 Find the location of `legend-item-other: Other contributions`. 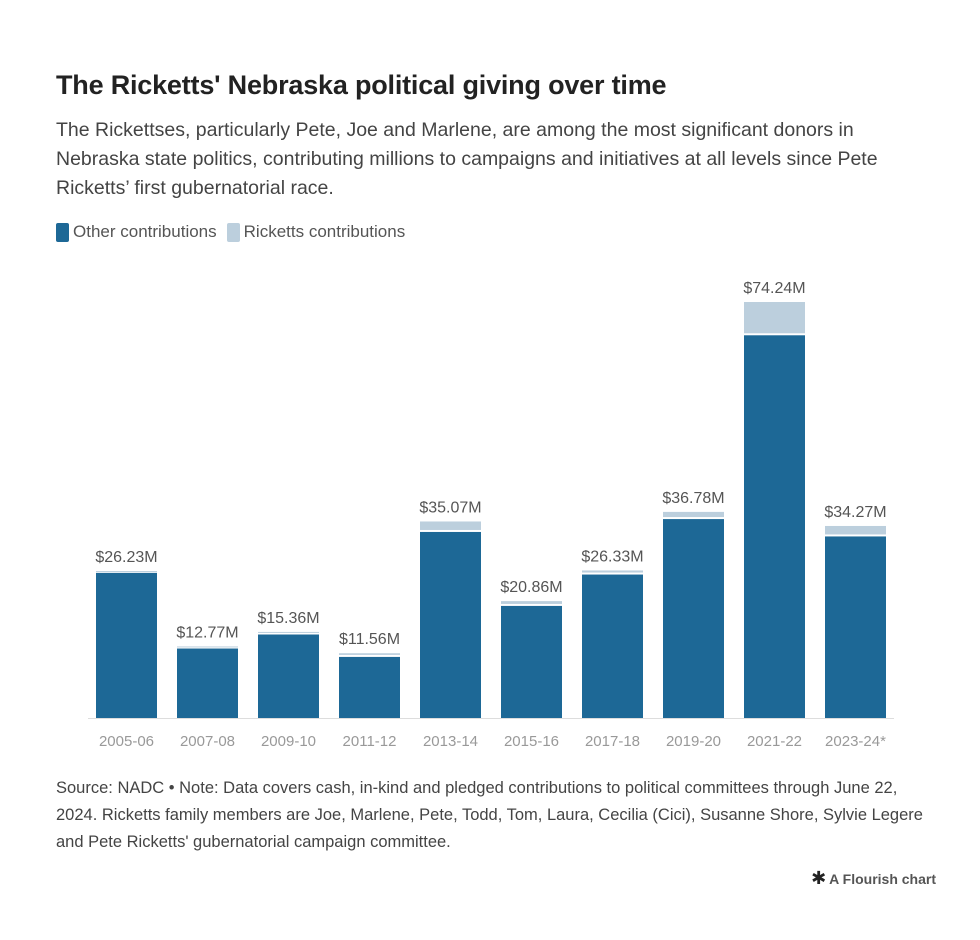

legend-item-other: Other contributions is located at coordinates (136, 232).